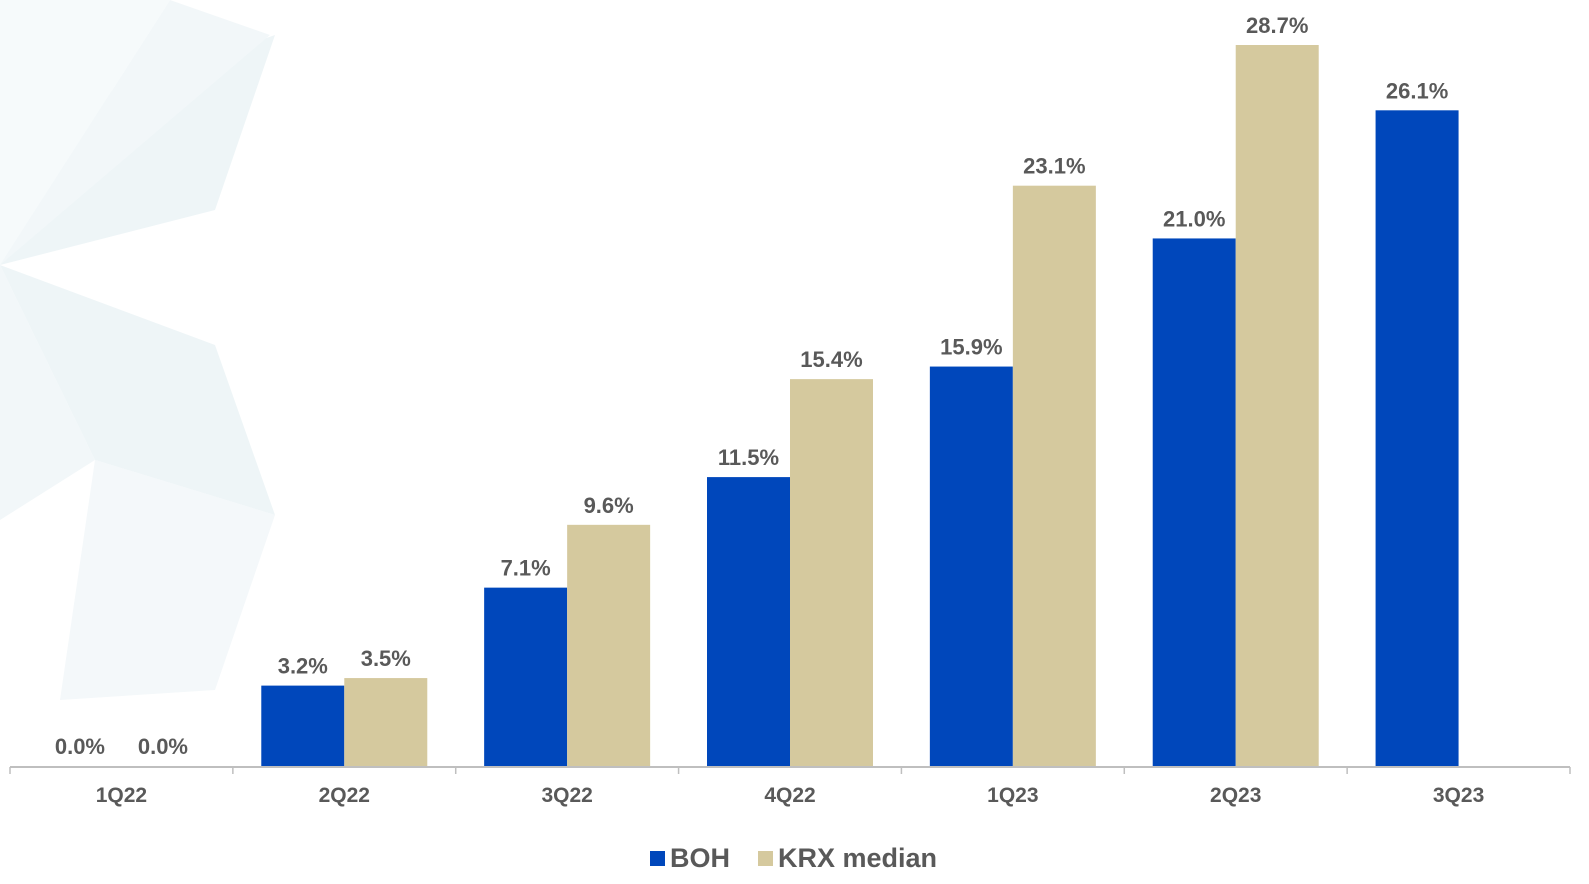 The width and height of the screenshot is (1589, 884). Describe the element at coordinates (609, 645) in the screenshot. I see `bar-krx-median-3Q22` at that location.